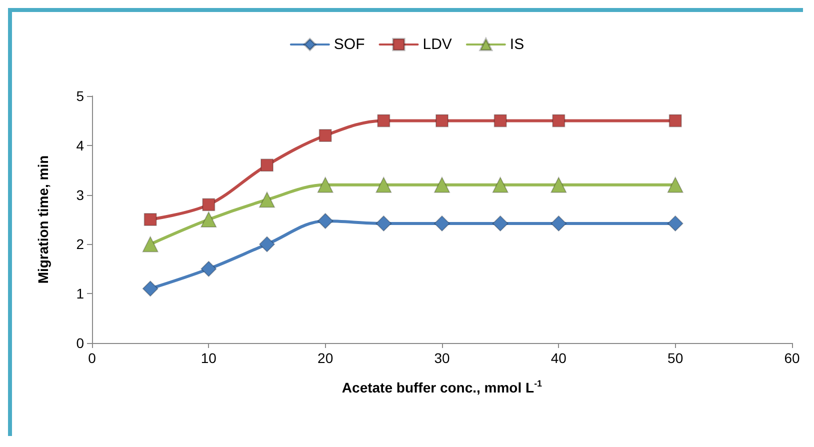  What do you see at coordinates (80, 194) in the screenshot?
I see `y-tick-label: 3` at bounding box center [80, 194].